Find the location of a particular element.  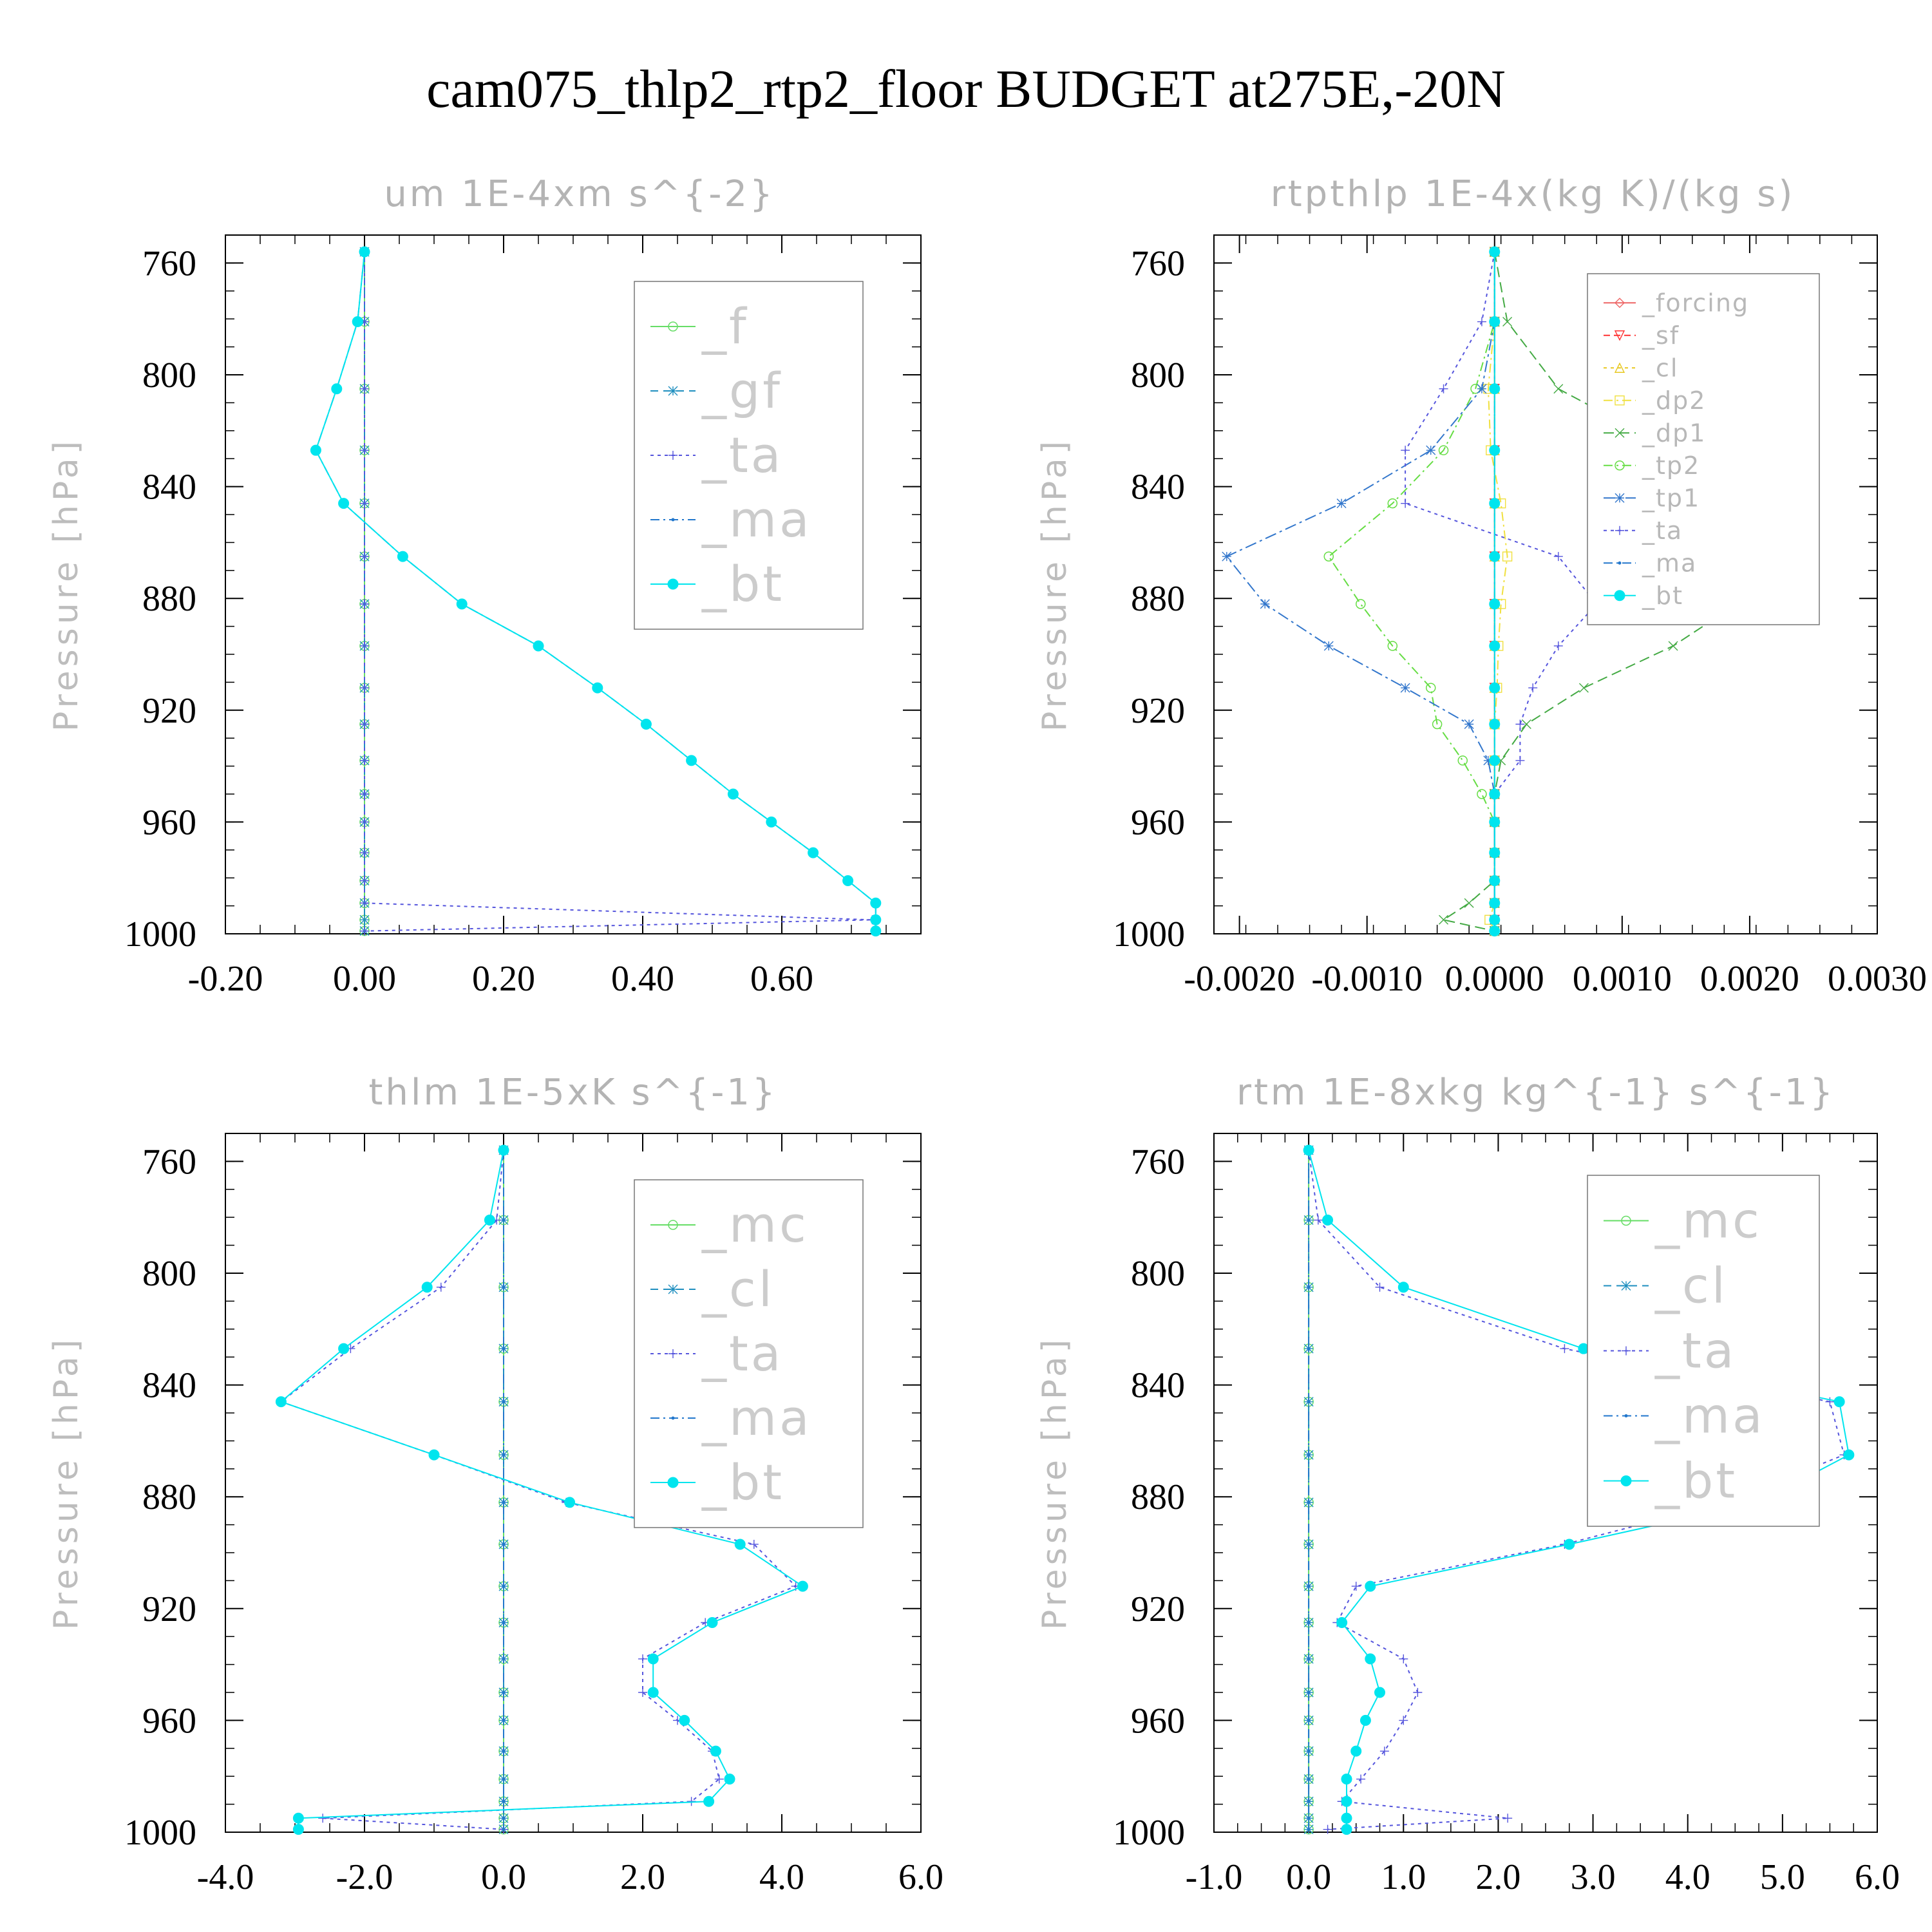

x-tick-label: 0.60 is located at coordinates (781, 979).